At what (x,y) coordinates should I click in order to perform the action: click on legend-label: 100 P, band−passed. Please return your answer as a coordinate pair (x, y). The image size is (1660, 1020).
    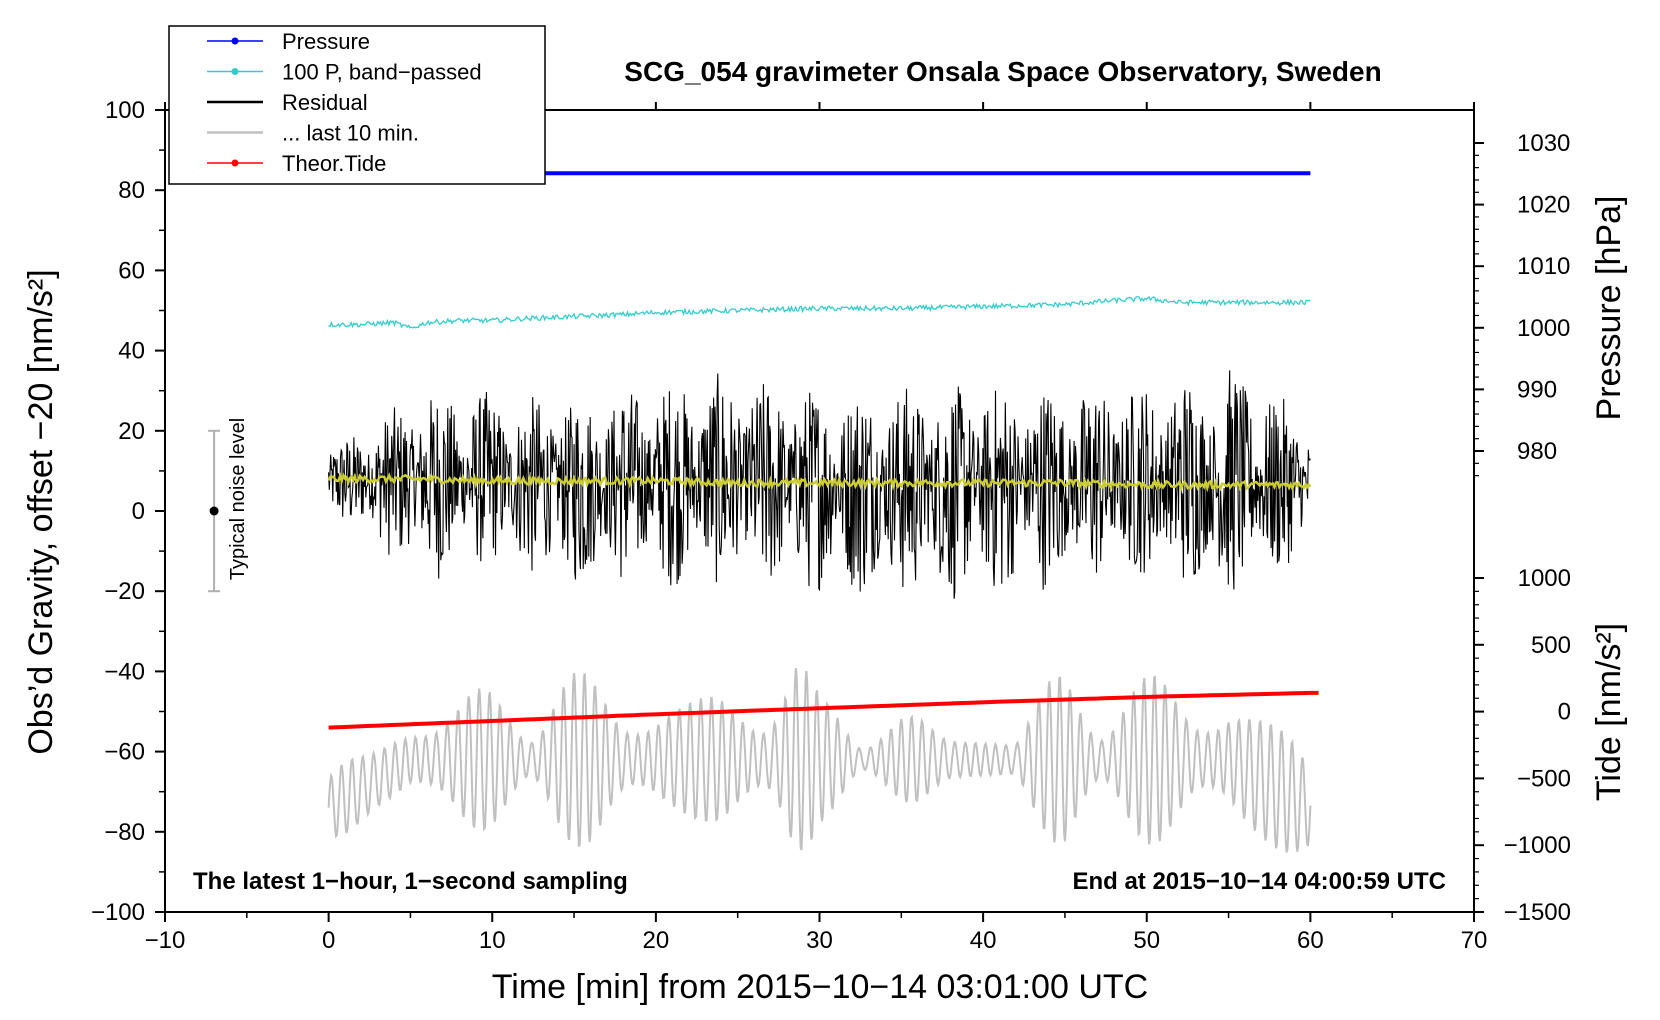
    Looking at the image, I should click on (382, 72).